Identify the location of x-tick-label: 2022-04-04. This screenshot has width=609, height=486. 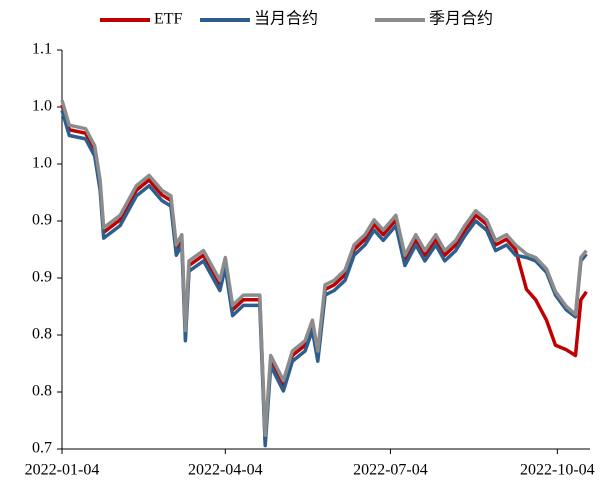
(225, 470).